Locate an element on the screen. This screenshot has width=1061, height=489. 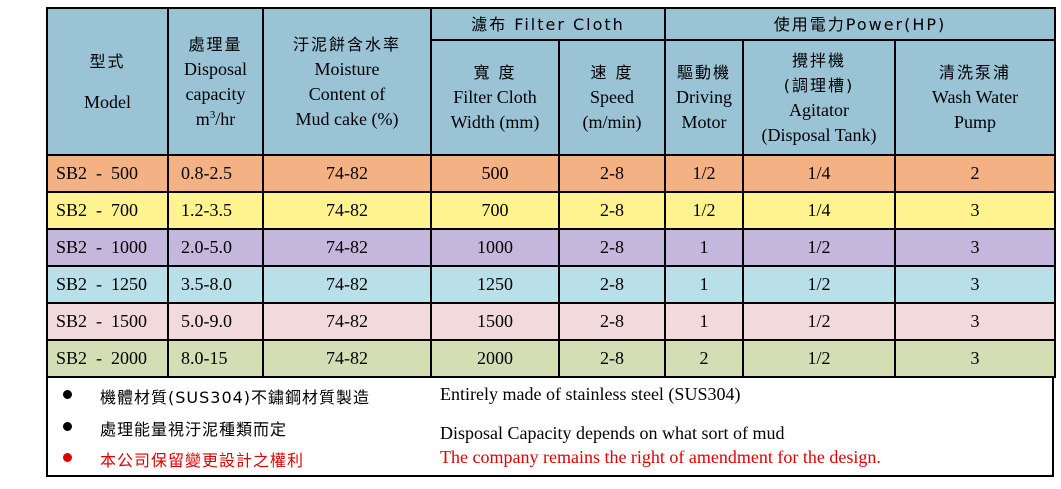
header-speed: 速 度 Speed (m/min) is located at coordinates (612, 97).